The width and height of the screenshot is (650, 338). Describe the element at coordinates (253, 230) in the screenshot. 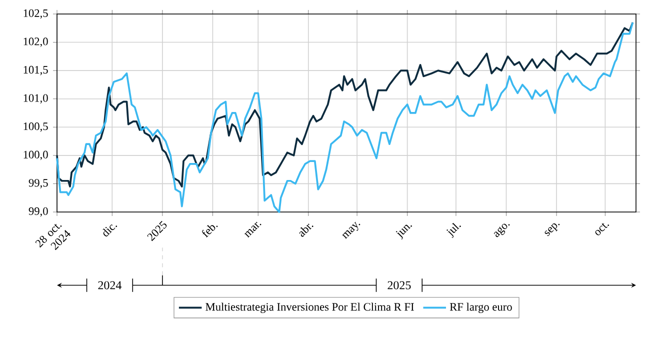

I see `x-tick-label: mar.` at that location.